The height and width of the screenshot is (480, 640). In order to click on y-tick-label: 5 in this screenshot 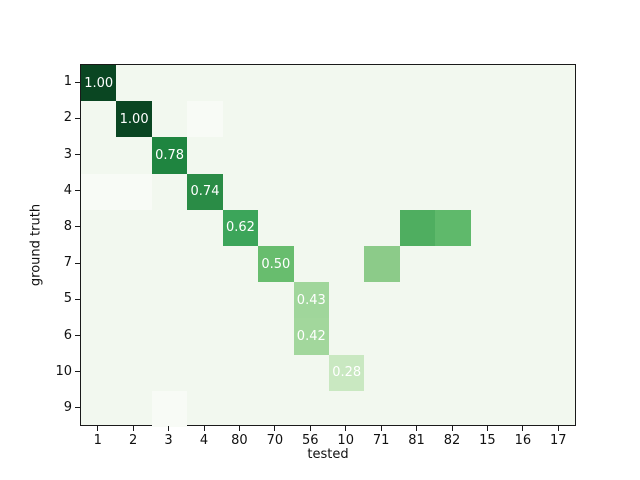, I will do `click(67, 299)`.